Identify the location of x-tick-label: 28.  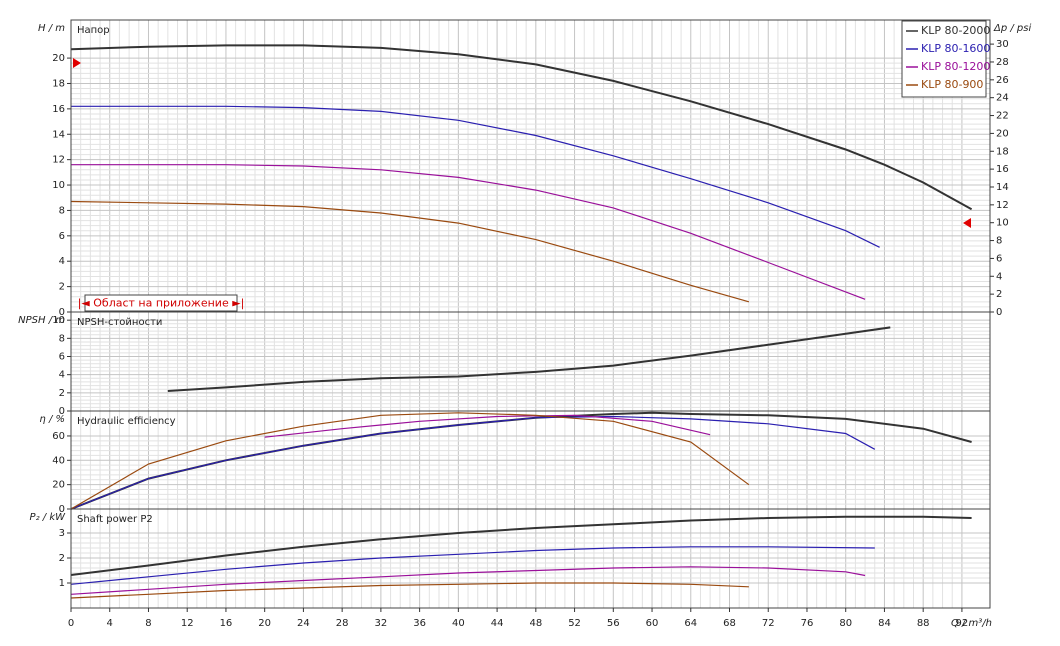
(342, 623).